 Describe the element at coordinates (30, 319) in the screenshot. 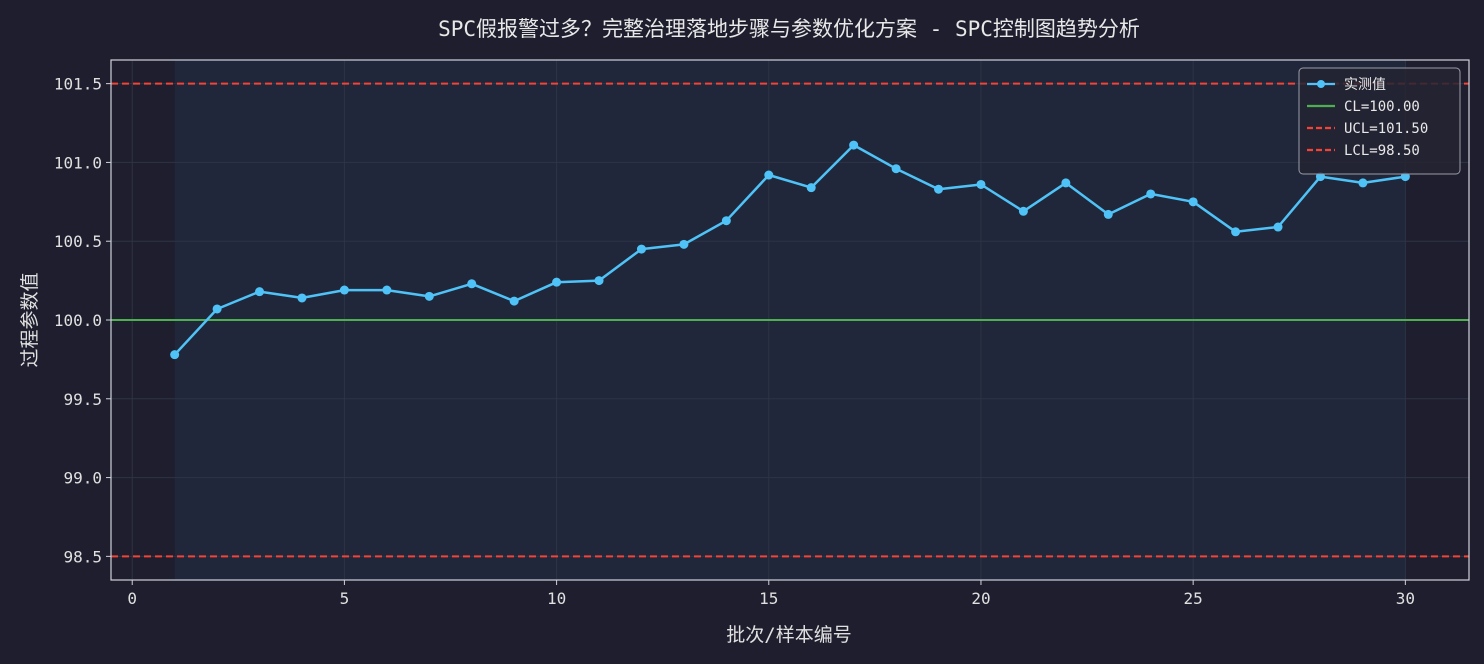

I see `y-axis-title: 过程参数值` at that location.